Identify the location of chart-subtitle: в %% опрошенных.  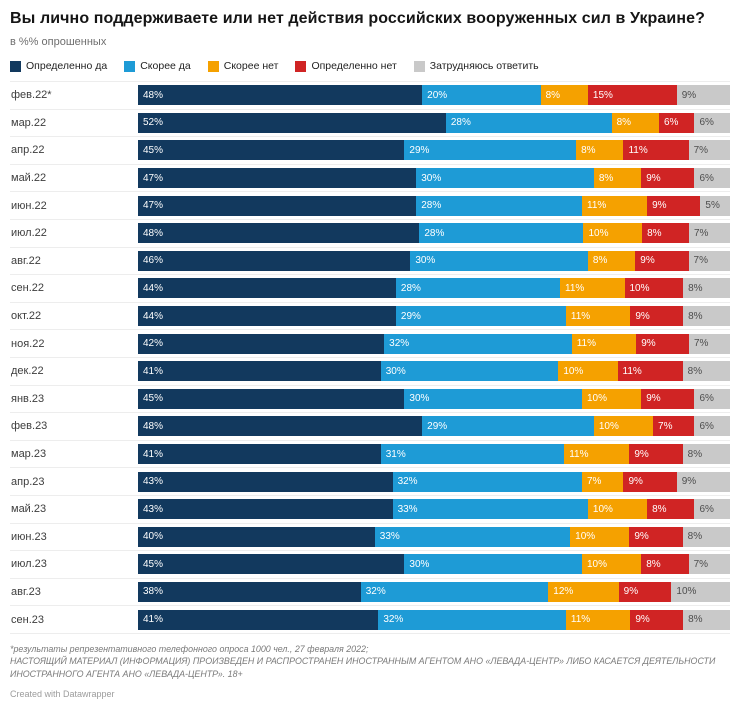
(58, 42).